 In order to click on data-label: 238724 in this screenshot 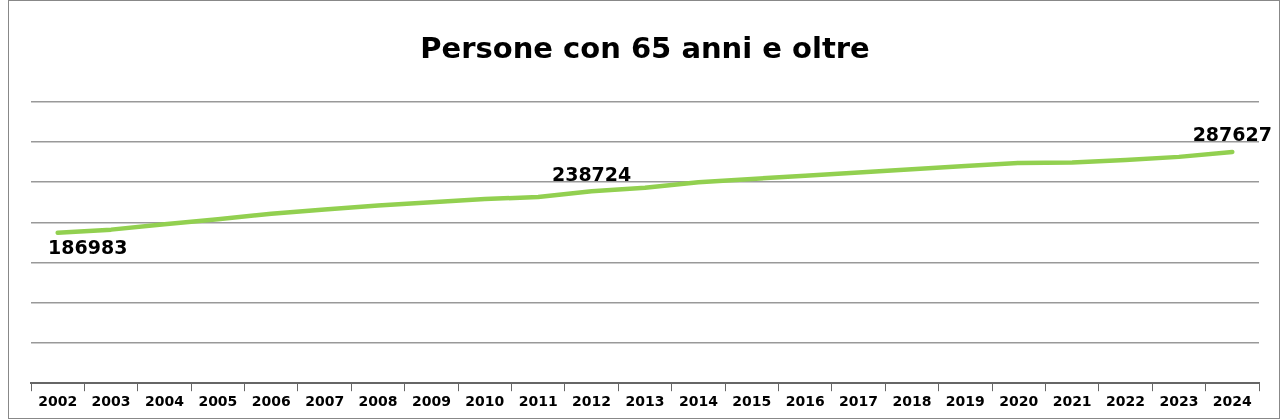, I will do `click(591, 173)`.